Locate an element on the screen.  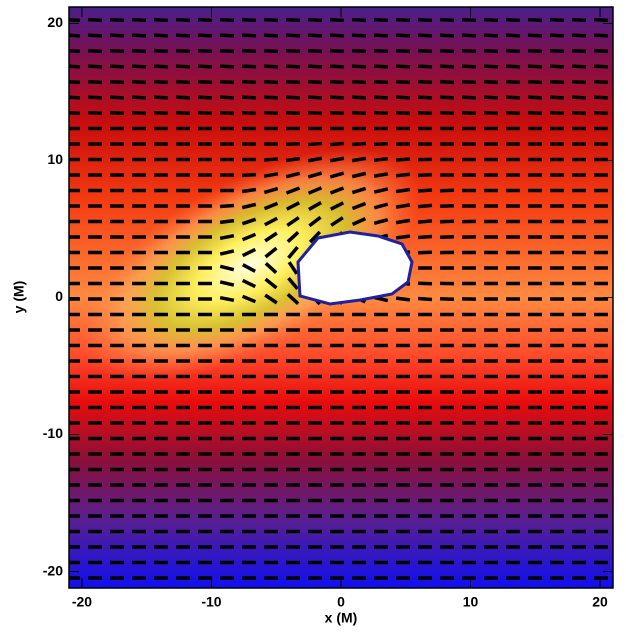
y-tick-label: 0 is located at coordinates (59, 296).